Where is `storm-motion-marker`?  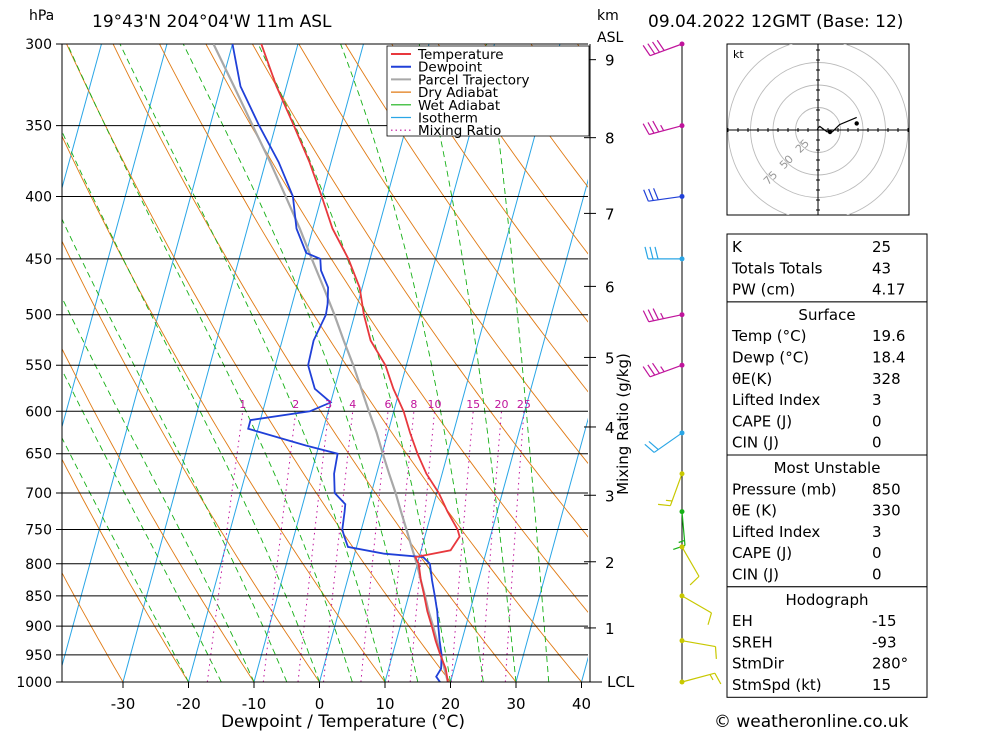
storm-motion-marker is located at coordinates (830, 132).